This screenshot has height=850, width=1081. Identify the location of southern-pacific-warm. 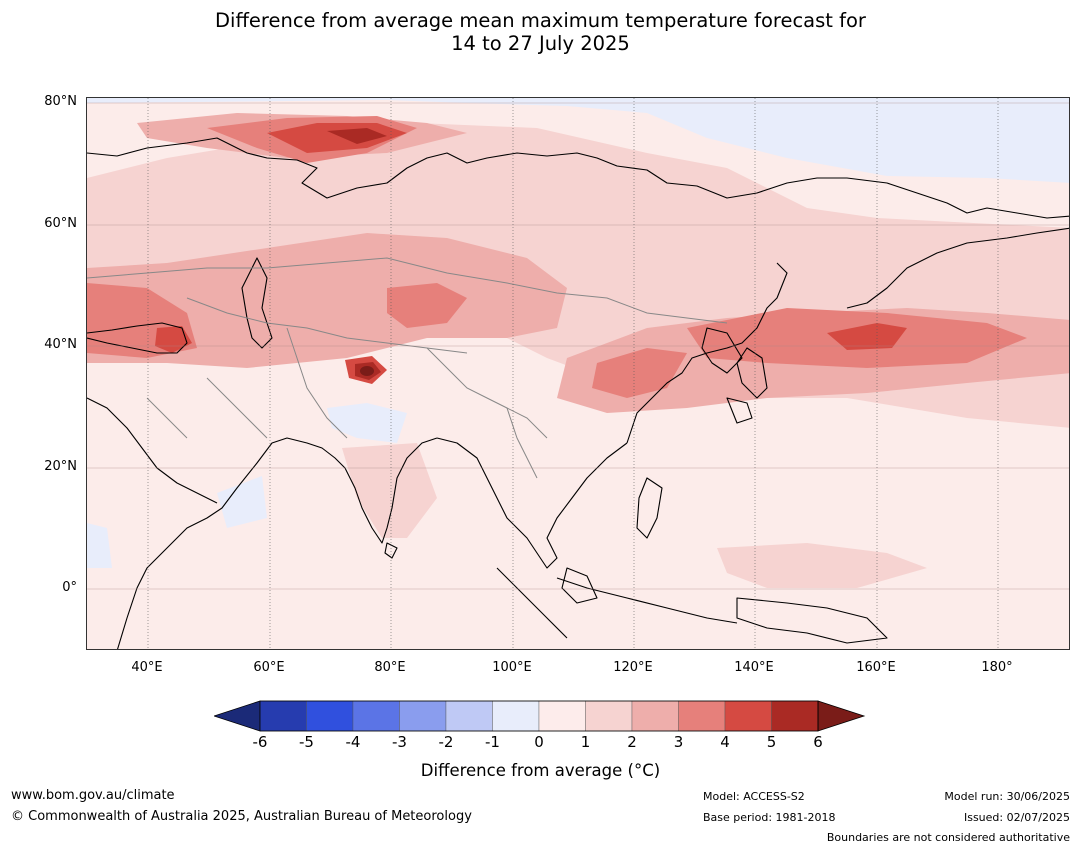
(822, 565).